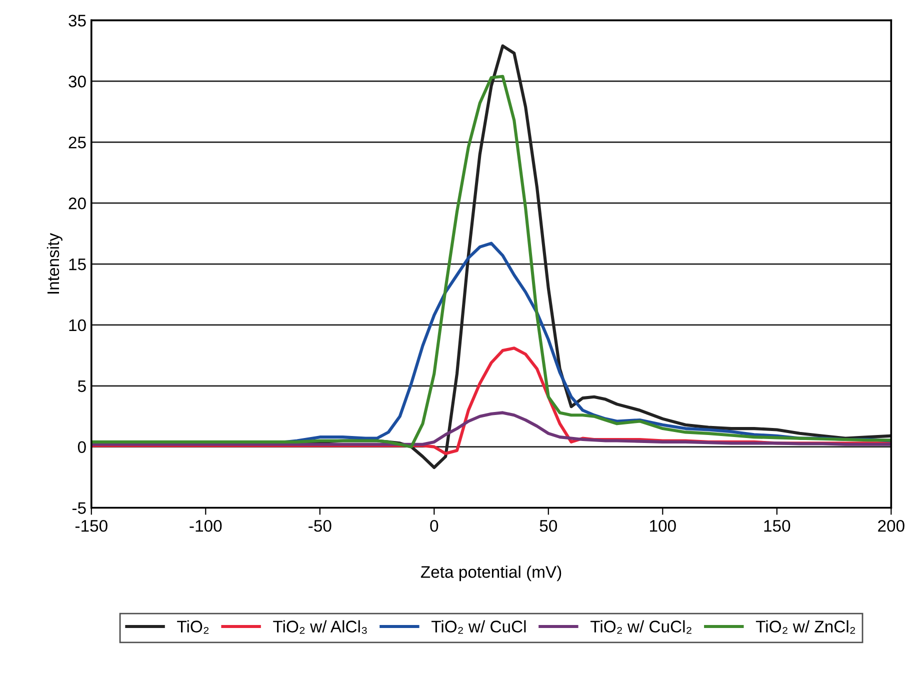 This screenshot has width=914, height=677. I want to click on x-tick-label: 0, so click(434, 526).